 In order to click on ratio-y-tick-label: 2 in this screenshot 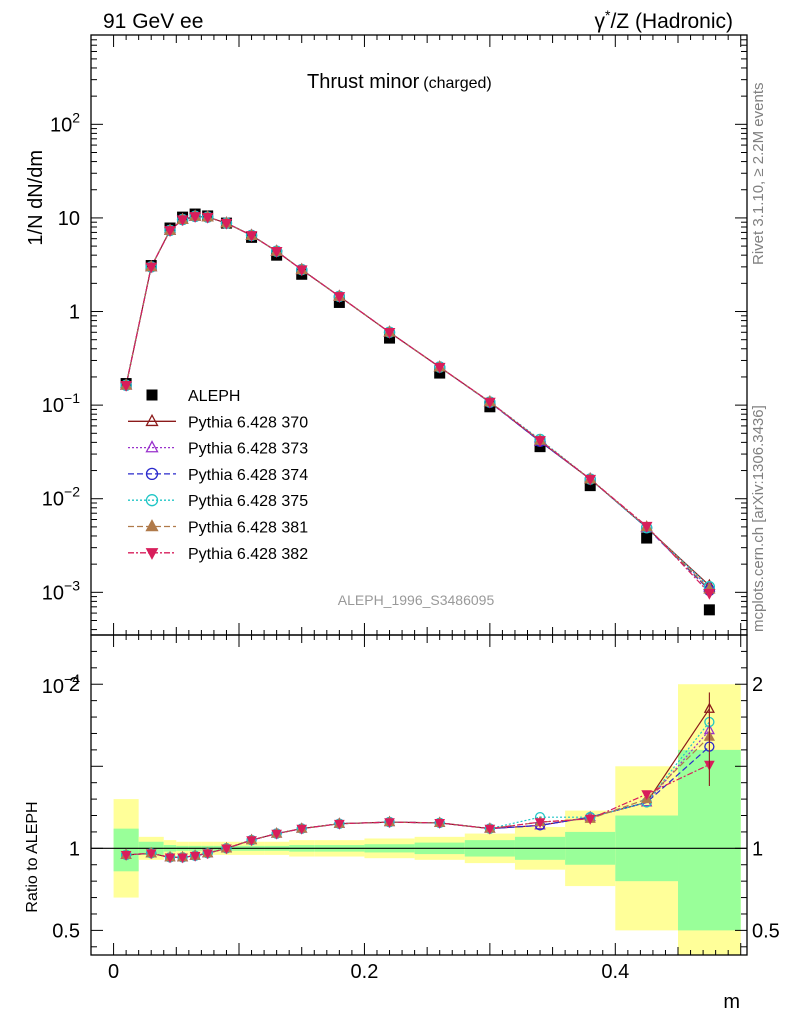, I will do `click(74, 685)`.